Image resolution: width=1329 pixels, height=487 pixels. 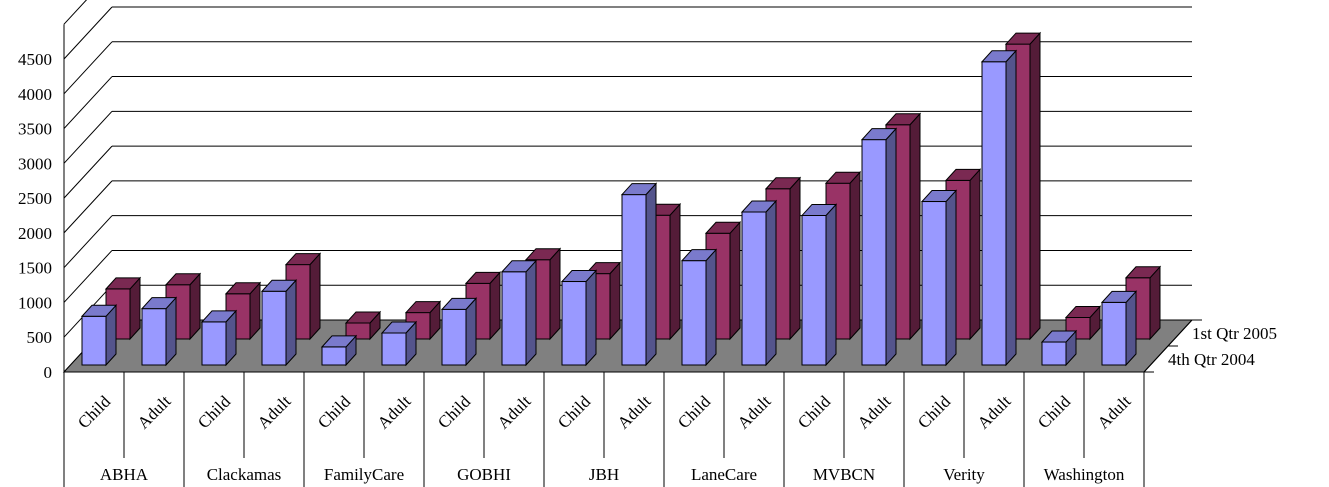 I want to click on y-tick-label: 0, so click(x=48, y=372).